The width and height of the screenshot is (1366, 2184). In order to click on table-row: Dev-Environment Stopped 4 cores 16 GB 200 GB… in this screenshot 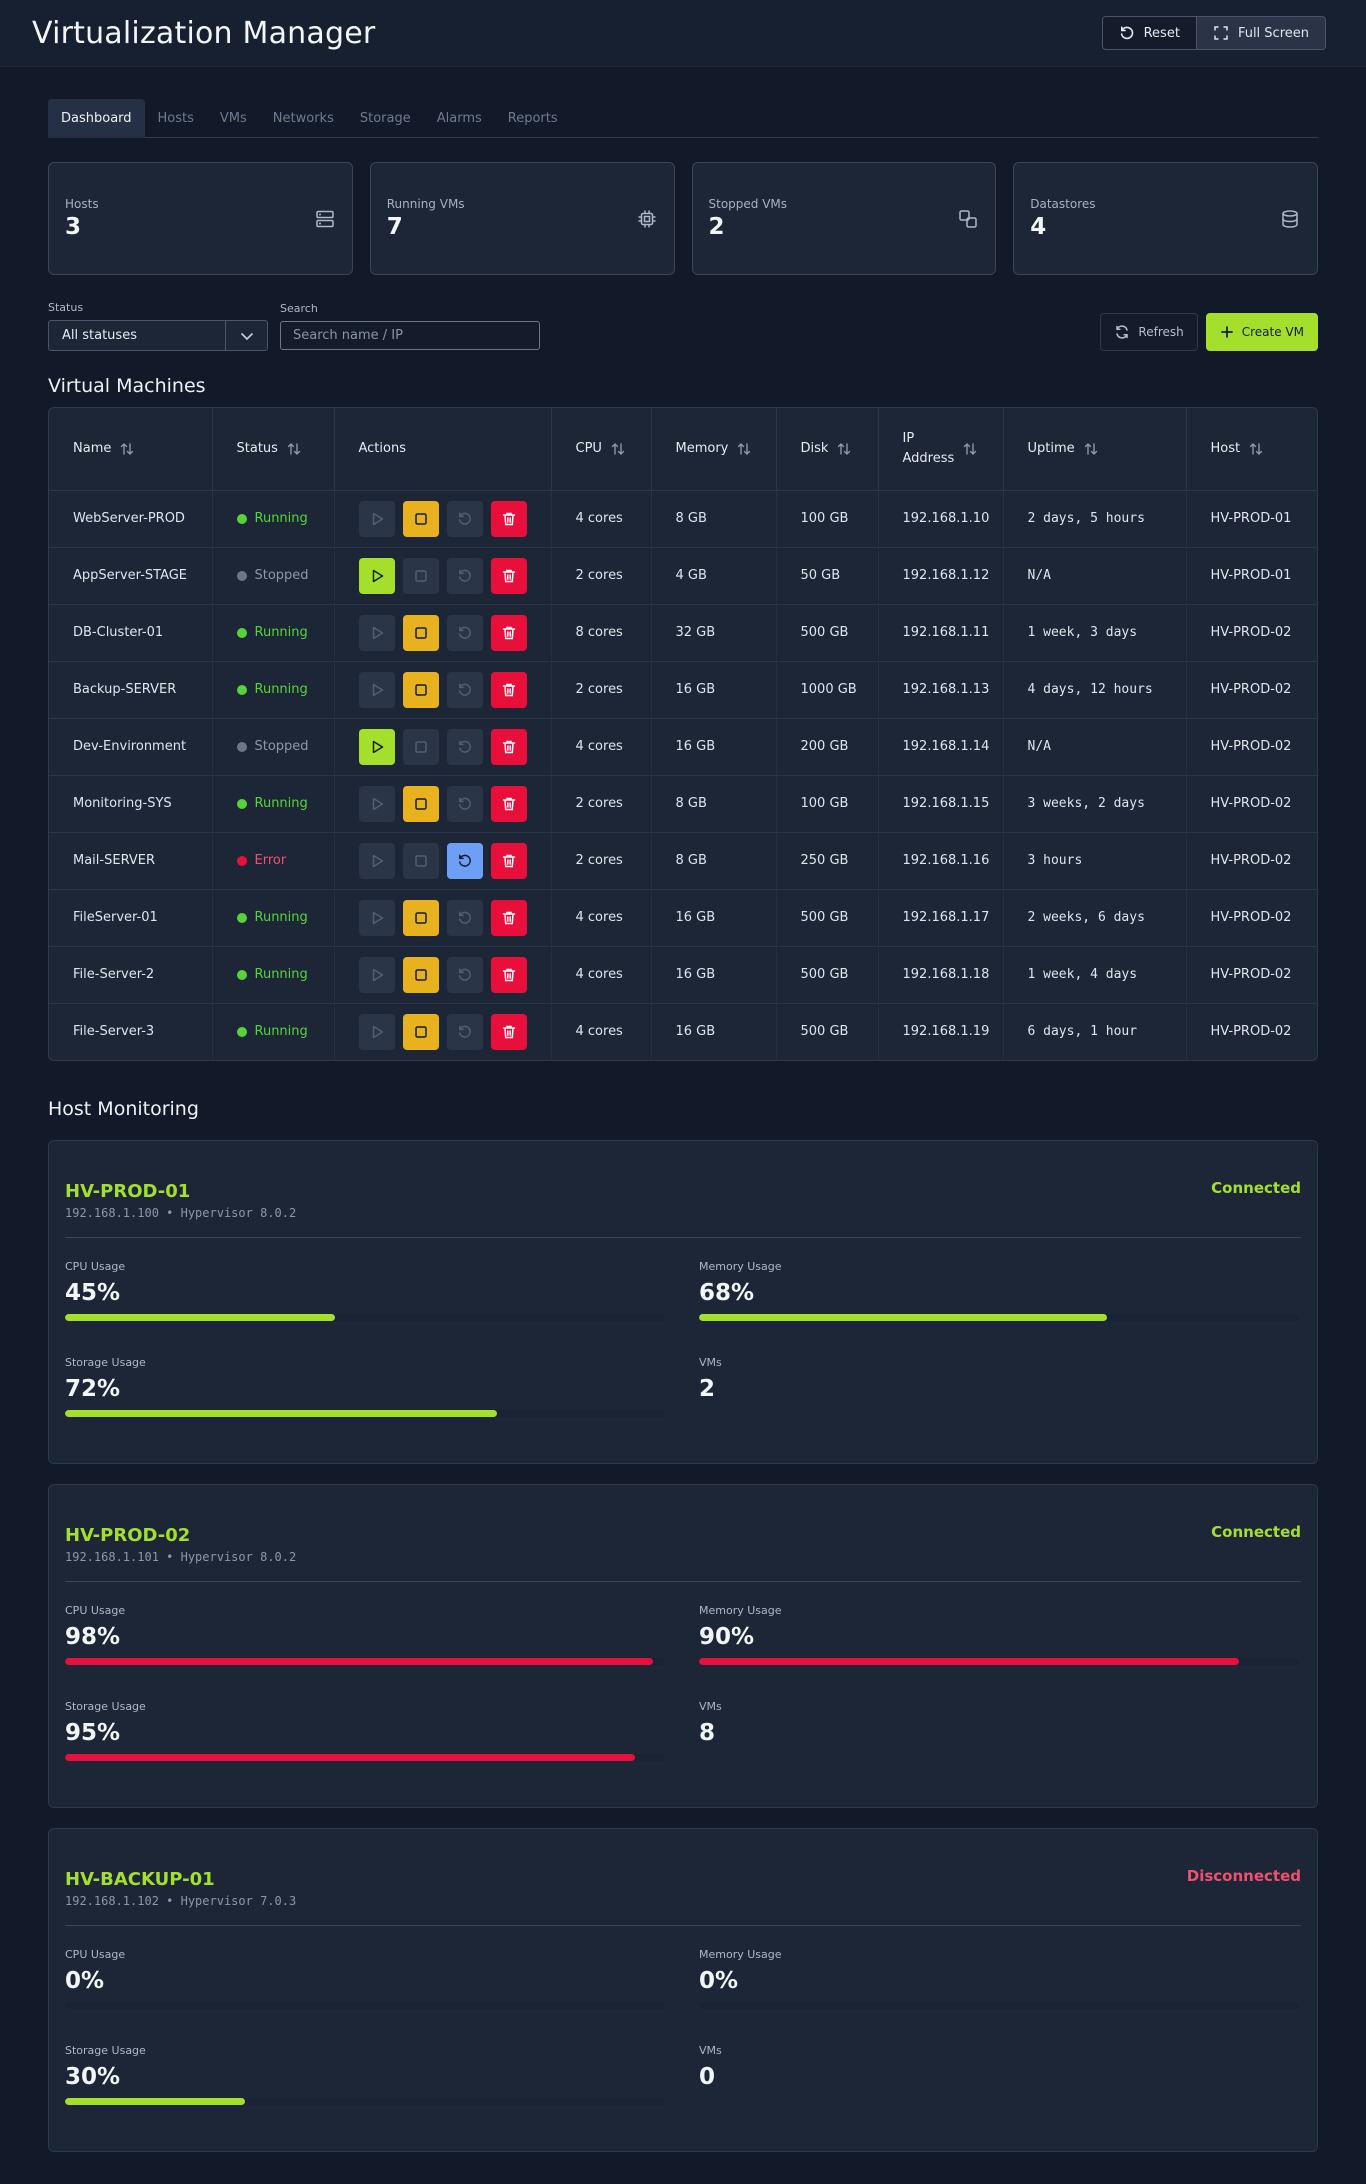, I will do `click(683, 747)`.